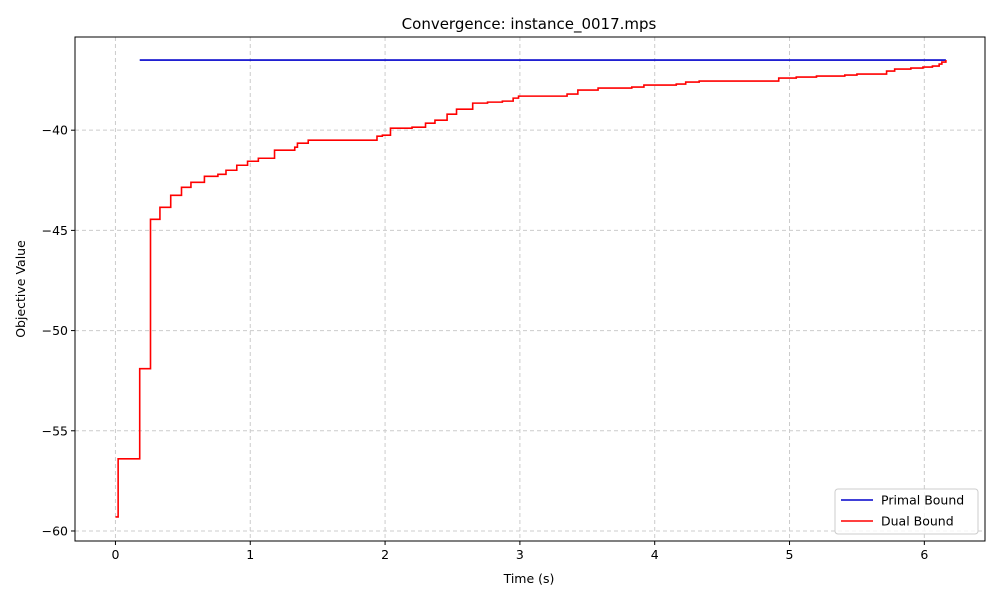  What do you see at coordinates (55, 230) in the screenshot?
I see `y-tick-label: −45` at bounding box center [55, 230].